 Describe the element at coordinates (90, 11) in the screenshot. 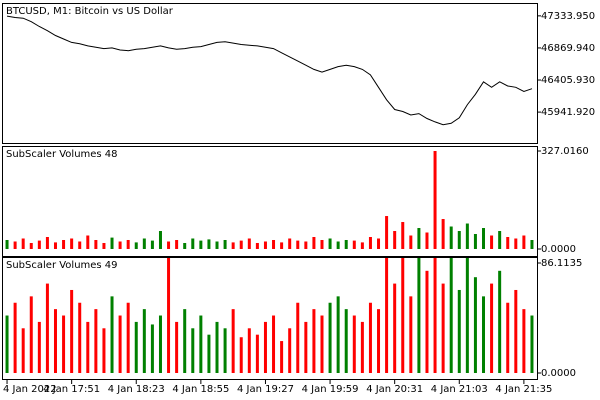

I see `pane-title: BTCUSD, M1: Bitcoin vs US Dollar` at that location.